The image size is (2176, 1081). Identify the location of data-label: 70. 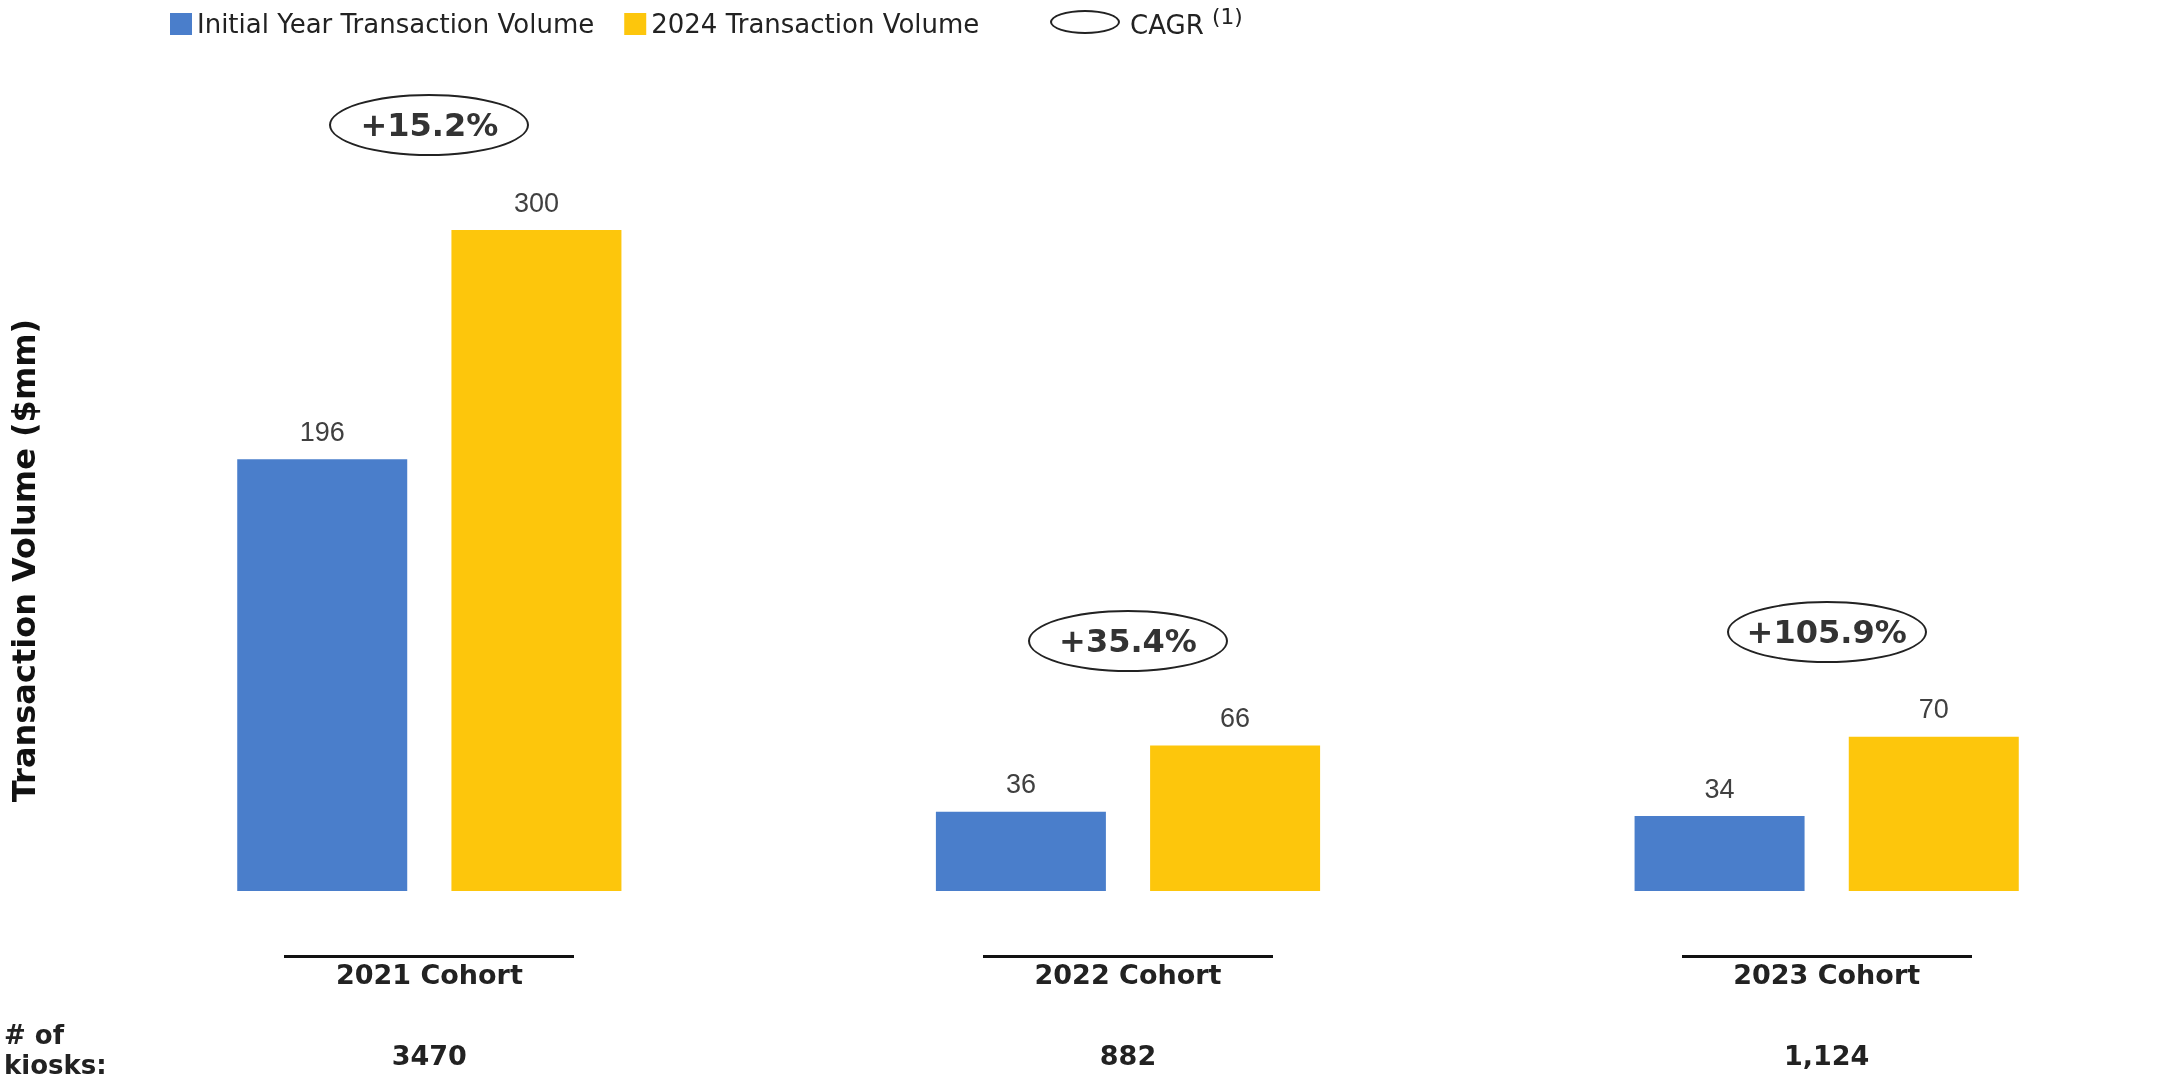
(1933, 709).